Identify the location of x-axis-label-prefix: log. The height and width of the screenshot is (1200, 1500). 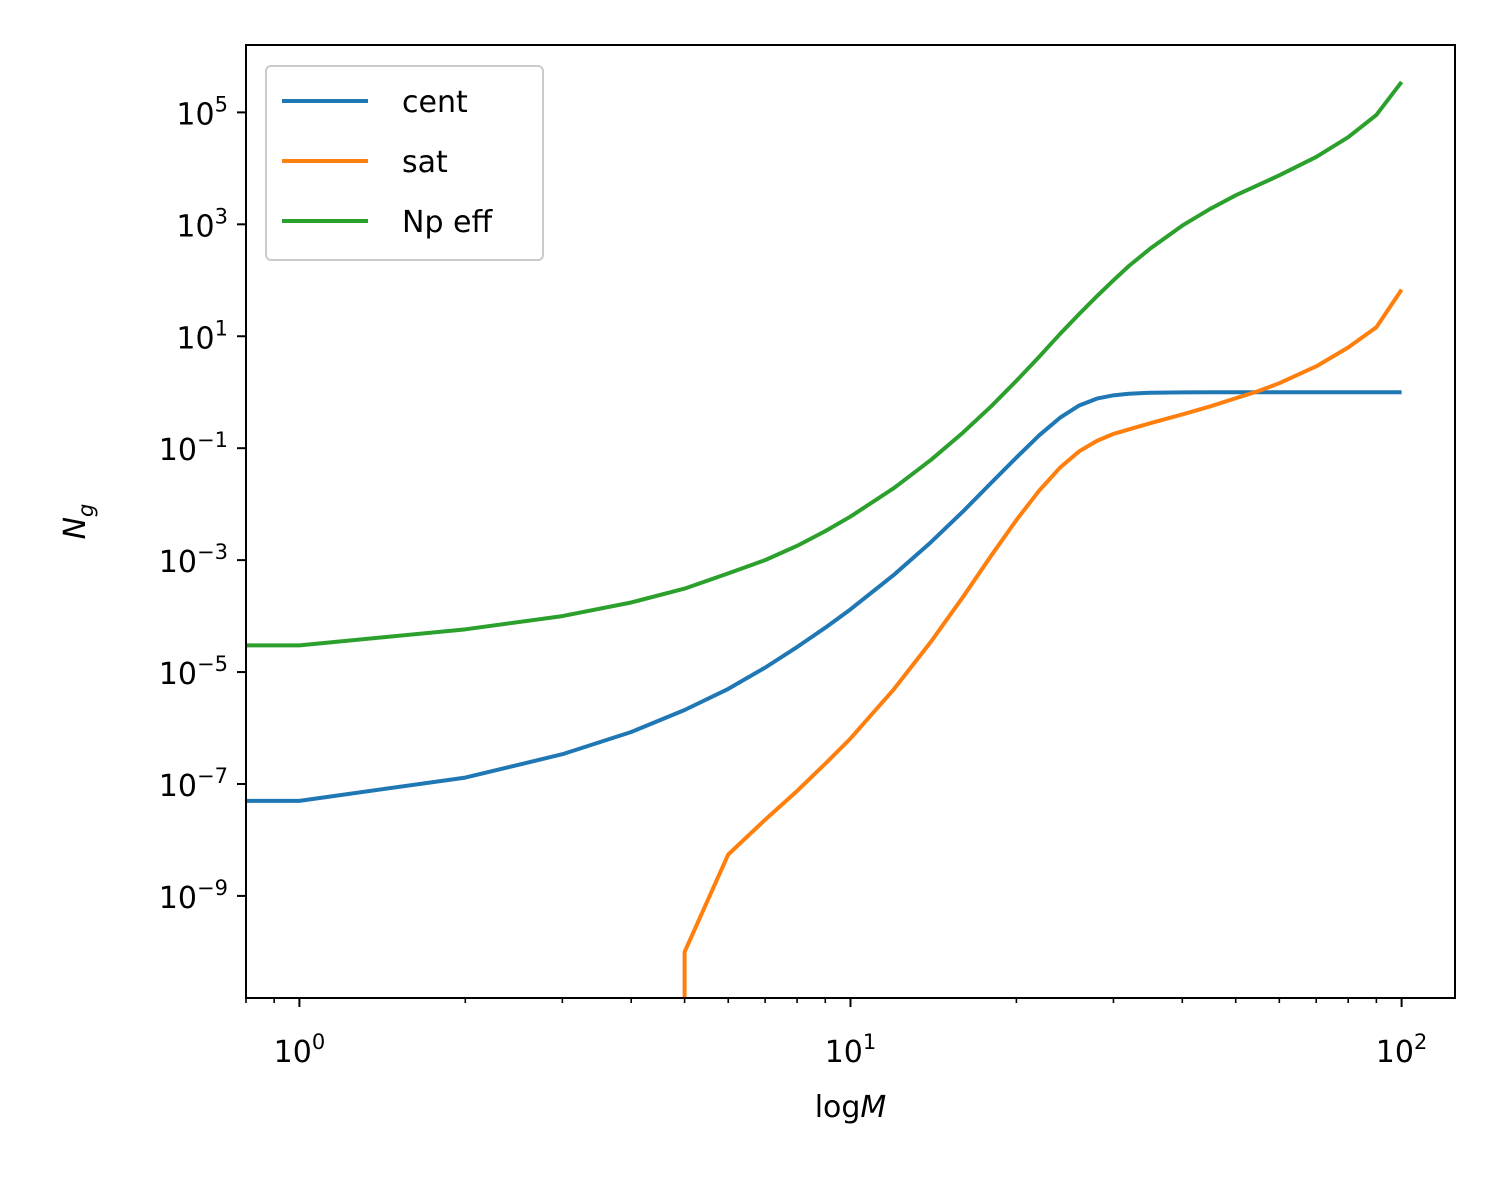
(838, 1107).